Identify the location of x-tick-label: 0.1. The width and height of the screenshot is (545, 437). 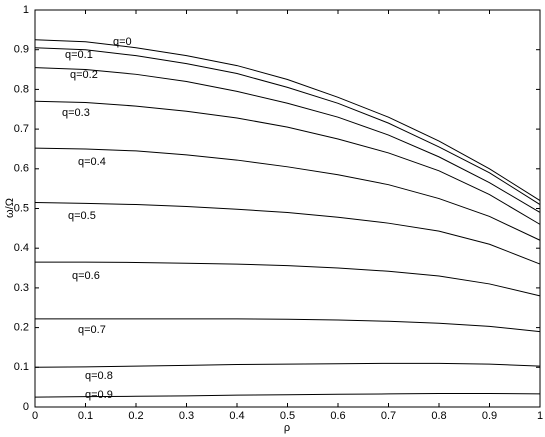
(85, 416).